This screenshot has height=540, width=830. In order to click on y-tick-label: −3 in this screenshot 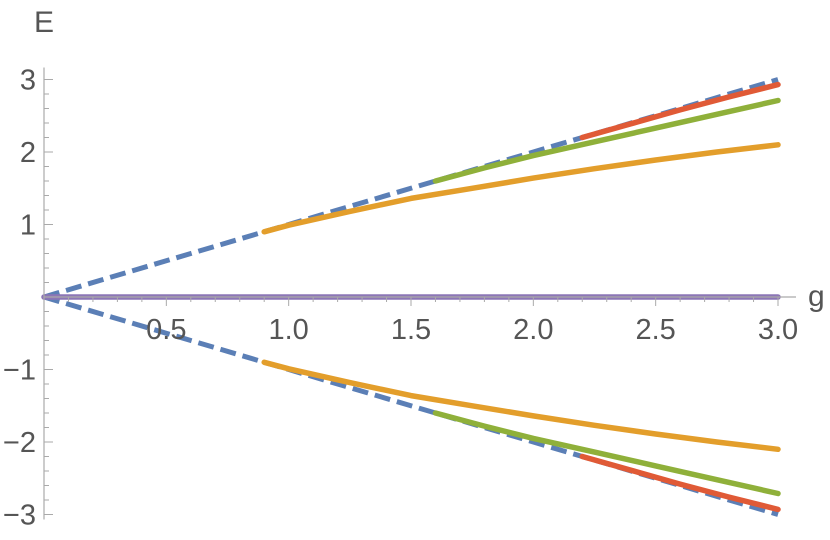, I will do `click(19, 516)`.